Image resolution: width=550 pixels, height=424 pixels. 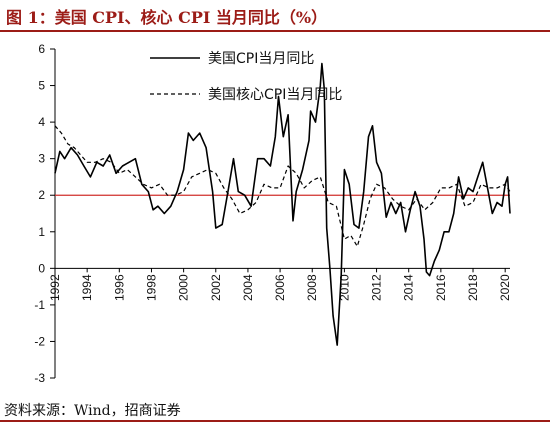 What do you see at coordinates (151, 287) in the screenshot?
I see `x-tick-label: 1998` at bounding box center [151, 287].